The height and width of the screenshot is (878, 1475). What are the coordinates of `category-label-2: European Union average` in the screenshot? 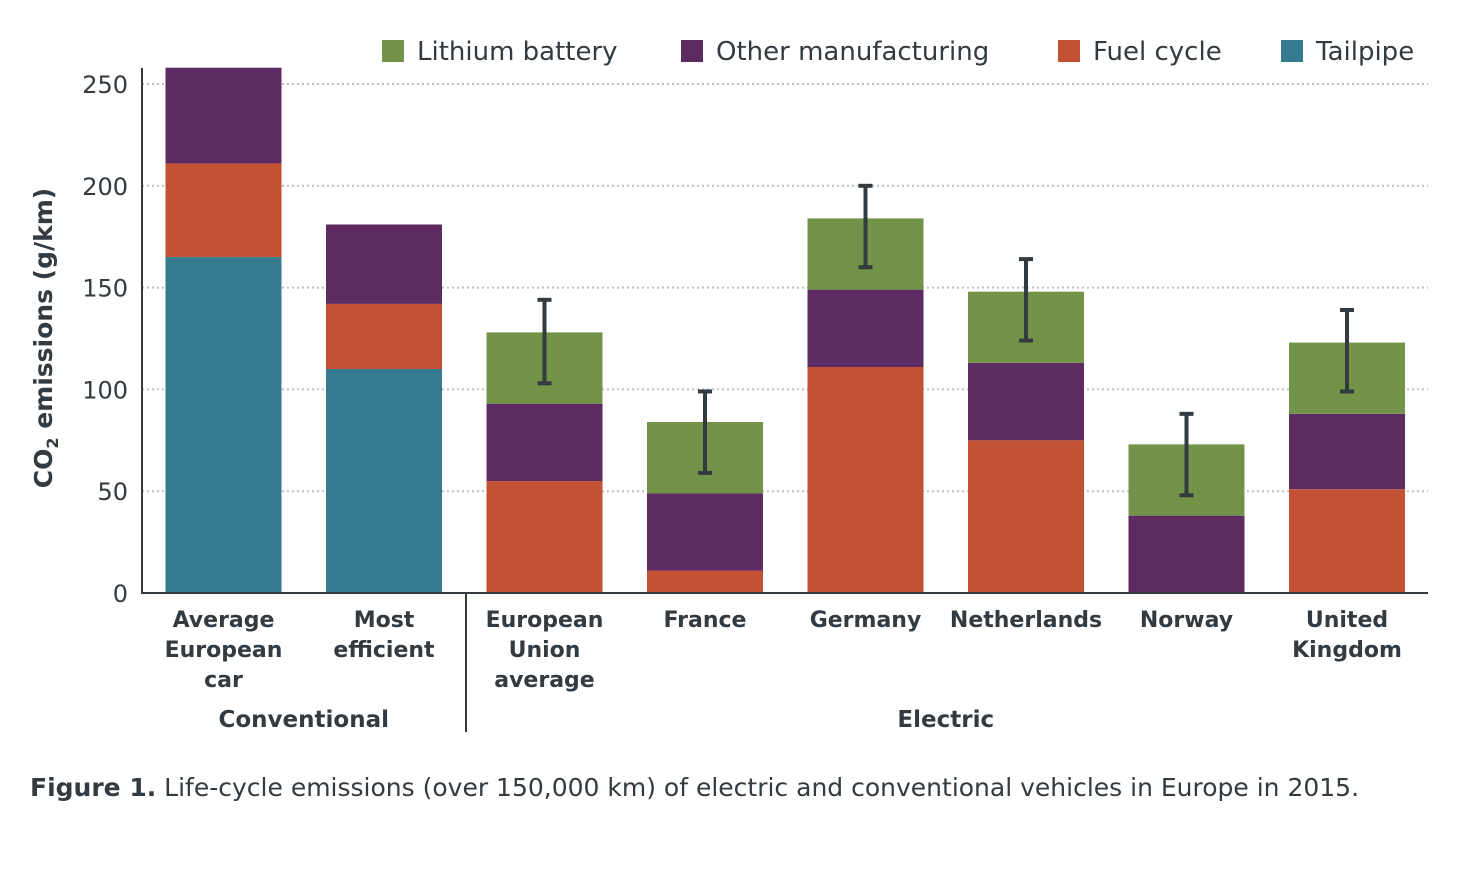 It's located at (545, 650).